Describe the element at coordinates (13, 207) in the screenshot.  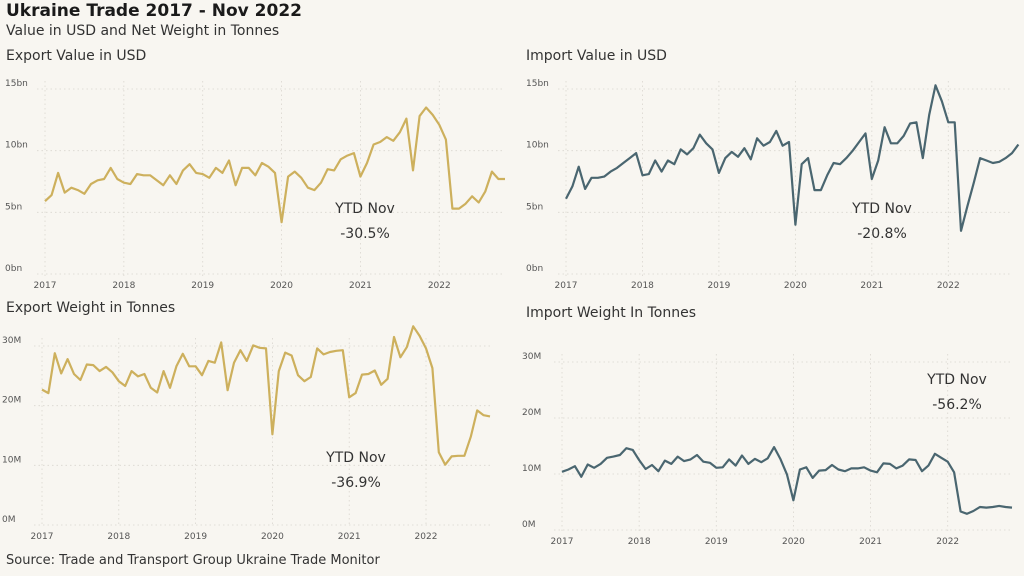
I see `export-value-ytick: 5bn` at that location.